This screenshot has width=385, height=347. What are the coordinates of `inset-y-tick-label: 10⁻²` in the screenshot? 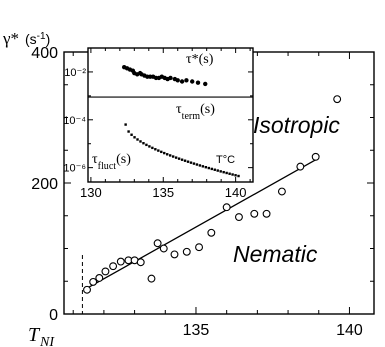 It's located at (75, 73).